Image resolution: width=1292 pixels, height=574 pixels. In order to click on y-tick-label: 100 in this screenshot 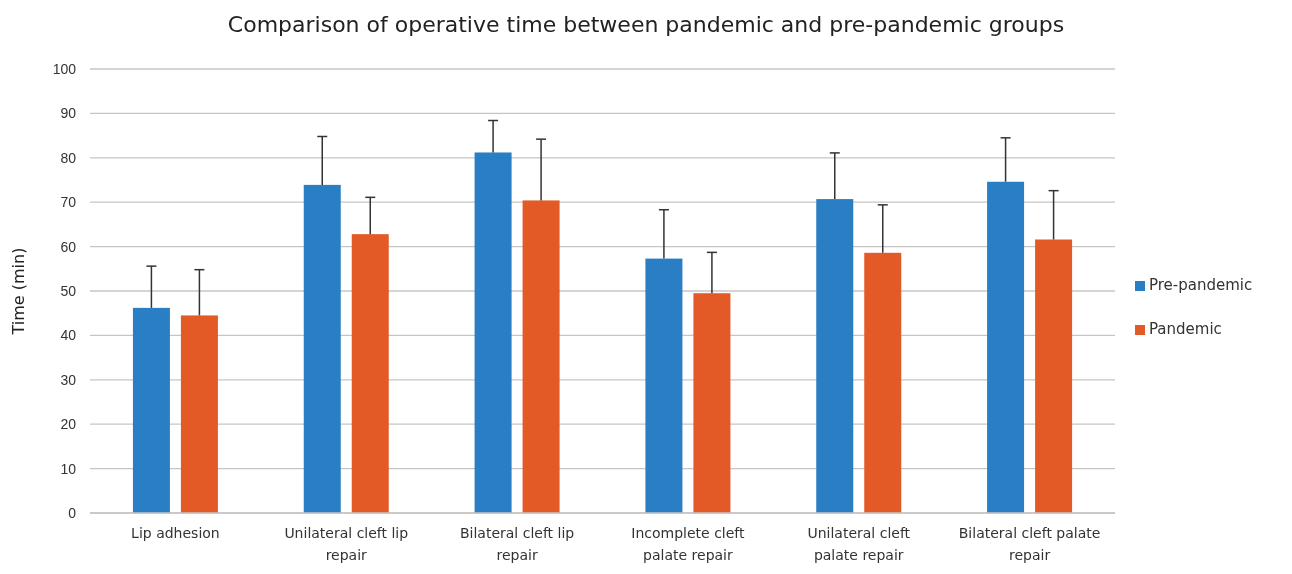, I will do `click(64, 68)`.